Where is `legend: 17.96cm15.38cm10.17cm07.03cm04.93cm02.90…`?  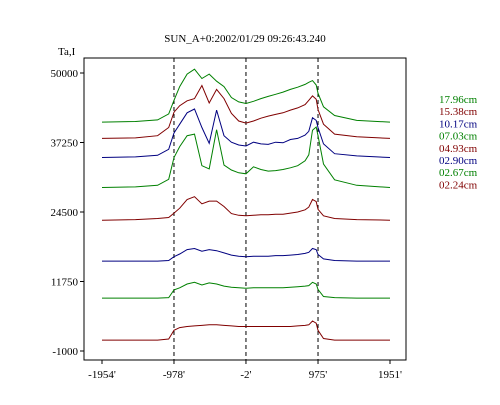 legend: 17.96cm15.38cm10.17cm07.03cm04.93cm02.90… is located at coordinates (458, 142).